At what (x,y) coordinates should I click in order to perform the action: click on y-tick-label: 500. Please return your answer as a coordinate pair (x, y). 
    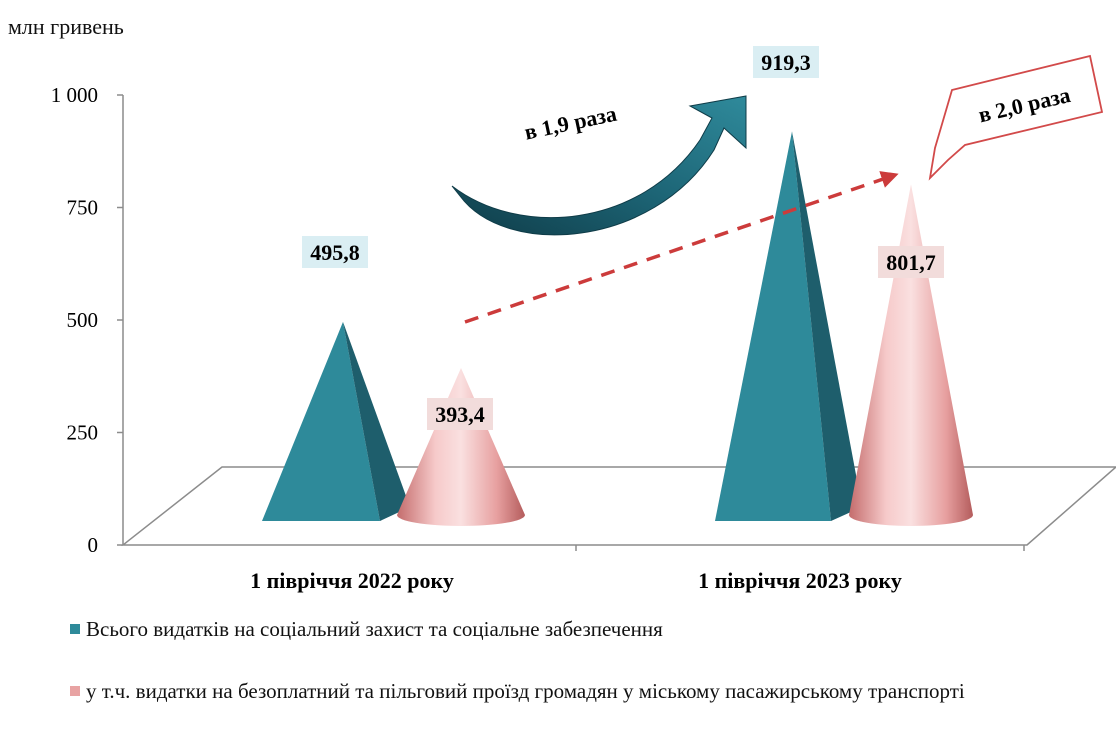
    Looking at the image, I should click on (83, 320).